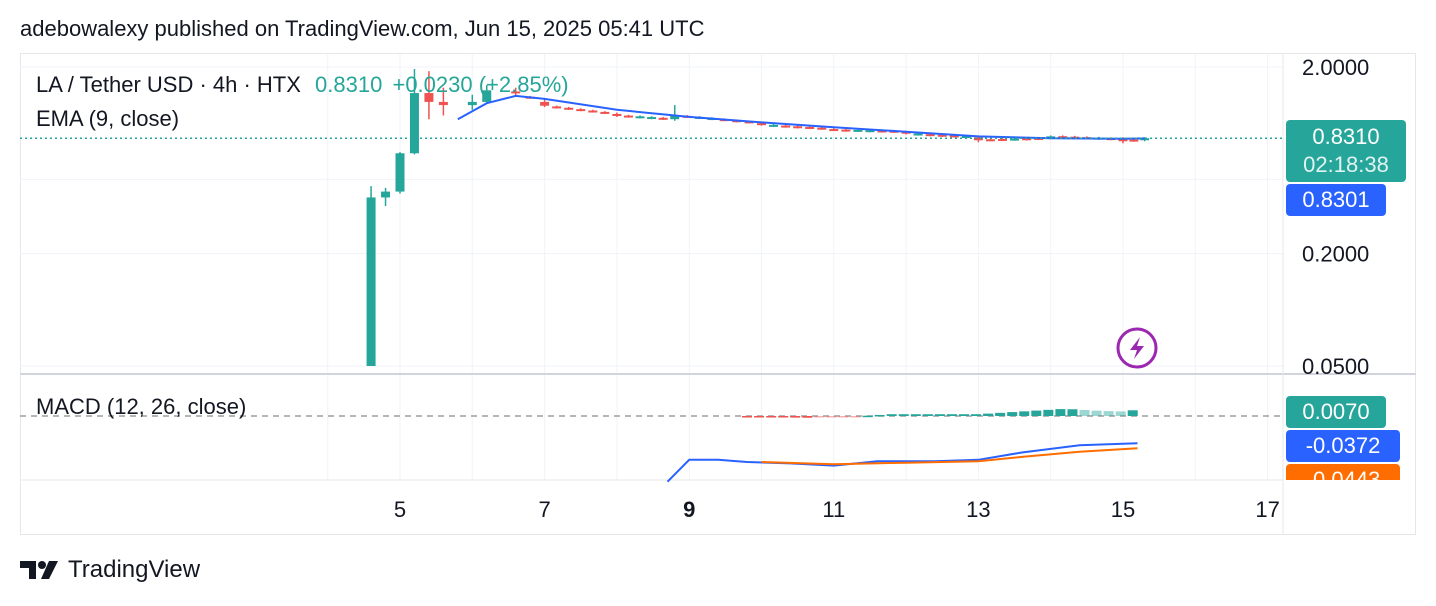  I want to click on y-tick-label: 0.2000, so click(1335, 254).